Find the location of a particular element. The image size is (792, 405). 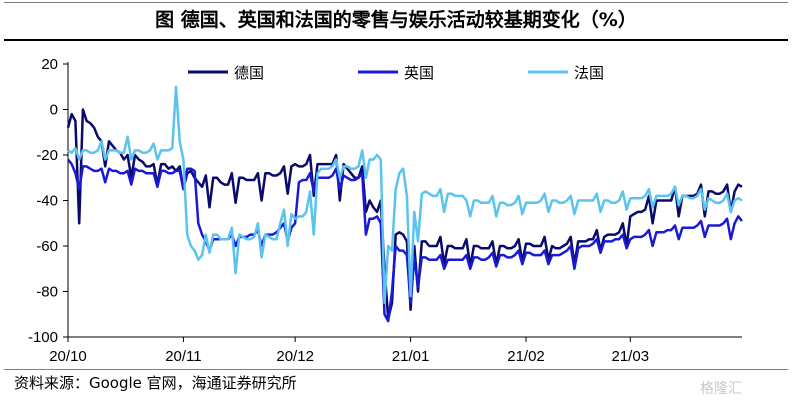

y-tick-label: -100 is located at coordinates (43, 337).